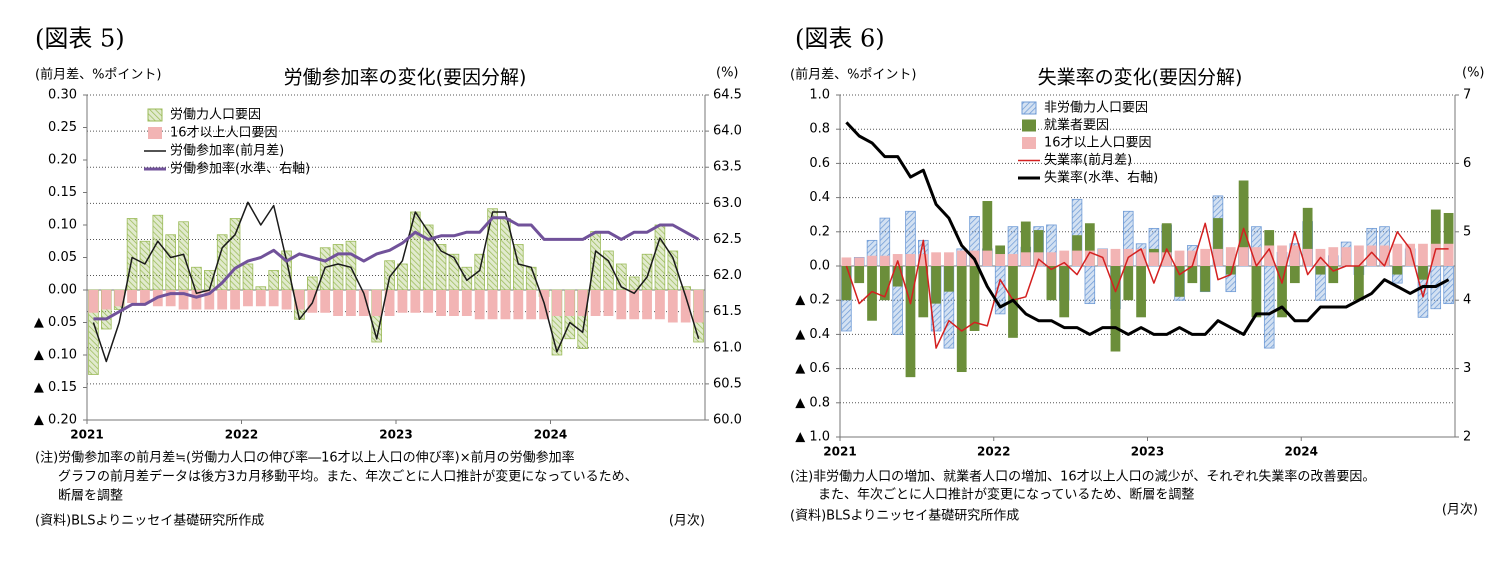 The image size is (1501, 569). What do you see at coordinates (819, 163) in the screenshot?
I see `y-tick-label: 0.6` at bounding box center [819, 163].